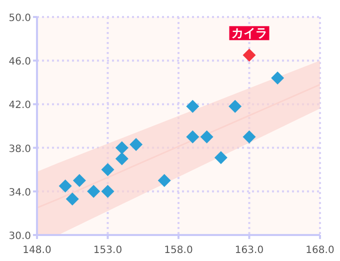 This screenshot has height=261, width=340. What do you see at coordinates (19, 149) in the screenshot?
I see `y-tick-label: 38.0` at bounding box center [19, 149].